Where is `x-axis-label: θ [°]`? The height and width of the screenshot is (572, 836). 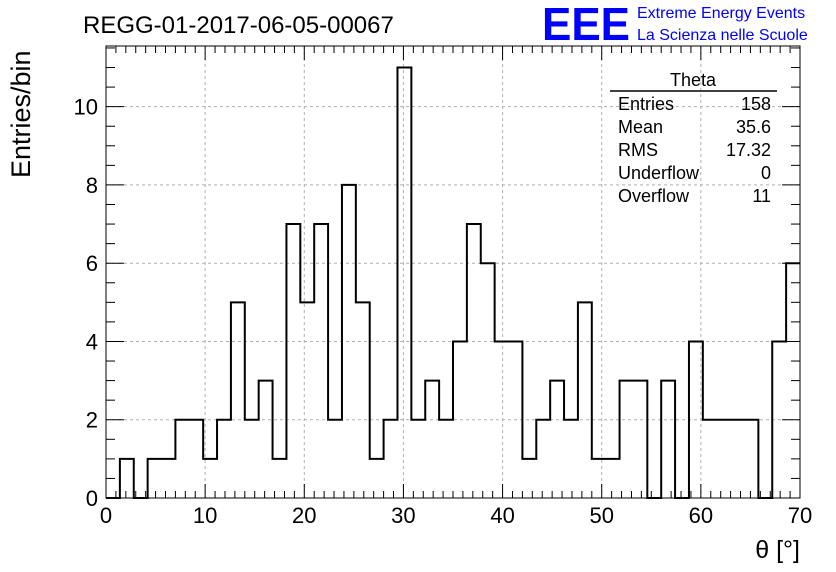
x-axis-label: θ [°] is located at coordinates (777, 550).